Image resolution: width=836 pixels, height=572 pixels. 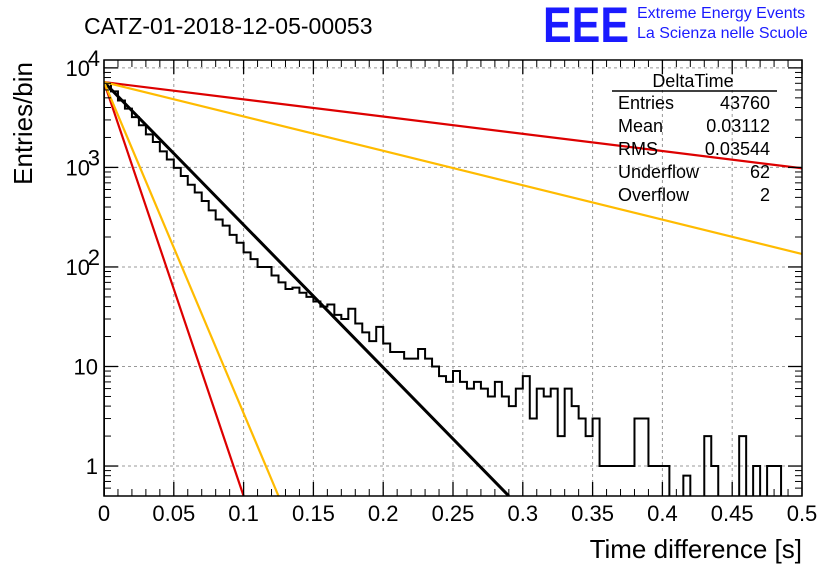 I want to click on chart-title: CATZ-01-2018-12-05-00053, so click(x=228, y=26).